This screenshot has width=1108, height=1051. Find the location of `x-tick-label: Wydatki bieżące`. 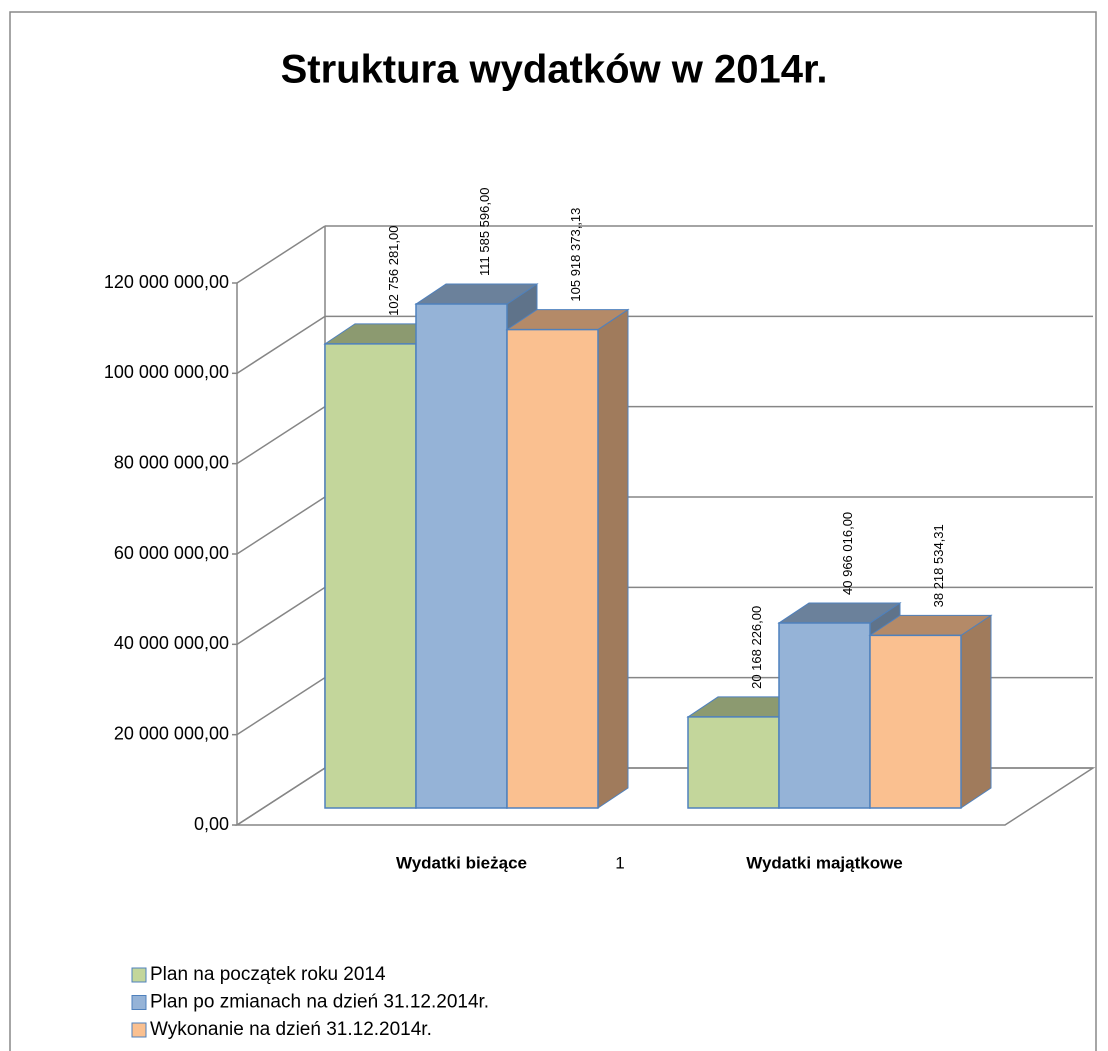

x-tick-label: Wydatki bieżące is located at coordinates (461, 862).